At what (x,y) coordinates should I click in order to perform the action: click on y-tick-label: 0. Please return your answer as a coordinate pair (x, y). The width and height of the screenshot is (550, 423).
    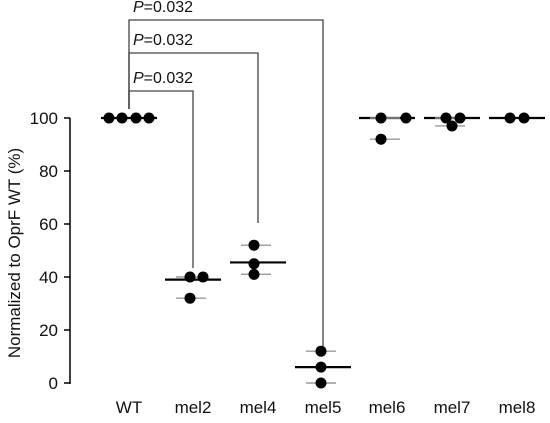
    Looking at the image, I should click on (53, 383).